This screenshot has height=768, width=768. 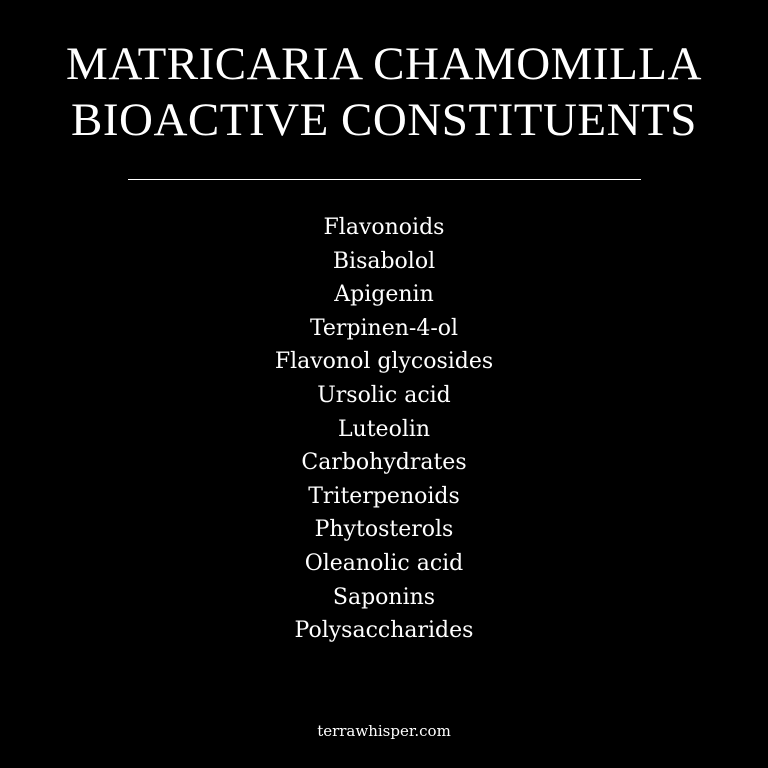 I want to click on title-line-2: BIOACTIVE CONSTITUENTS, so click(x=384, y=120).